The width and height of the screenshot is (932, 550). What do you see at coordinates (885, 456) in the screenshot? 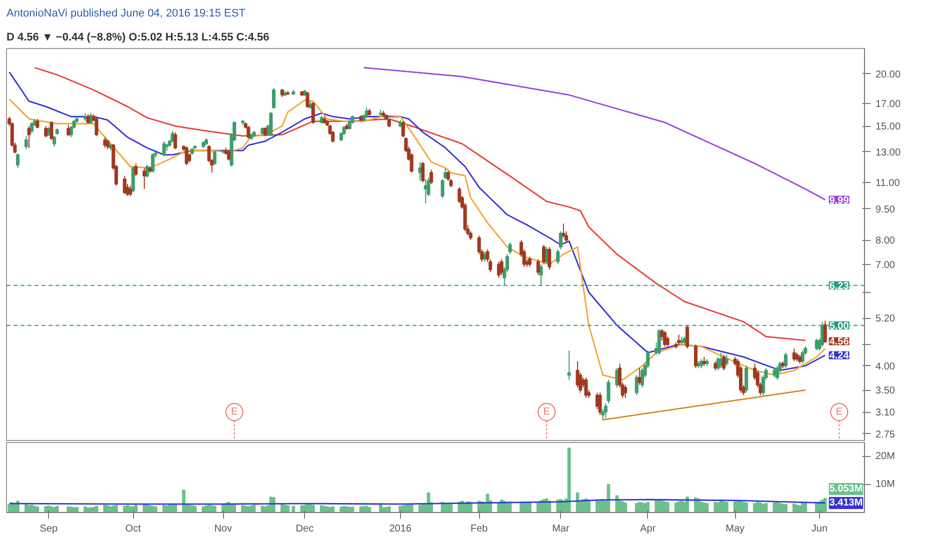
I see `y-tick-label: 20M` at bounding box center [885, 456].